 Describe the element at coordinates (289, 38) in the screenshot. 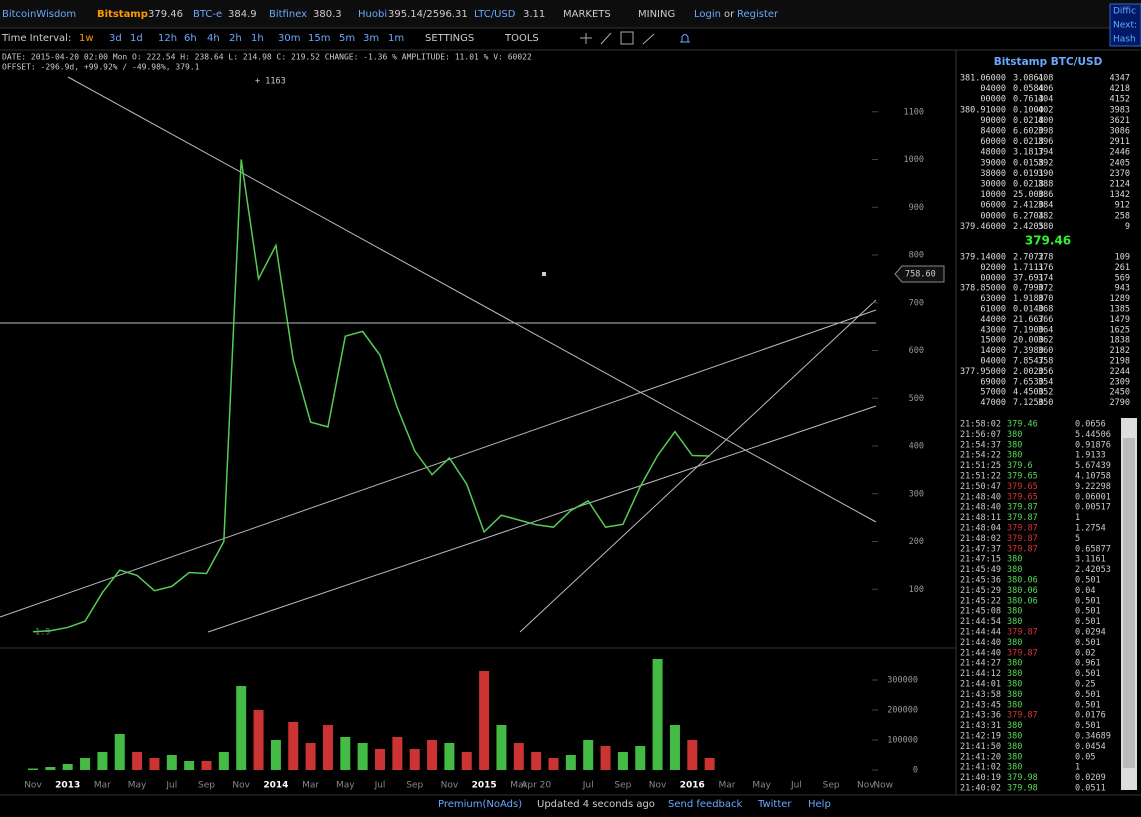

I see `interval: 30m` at that location.